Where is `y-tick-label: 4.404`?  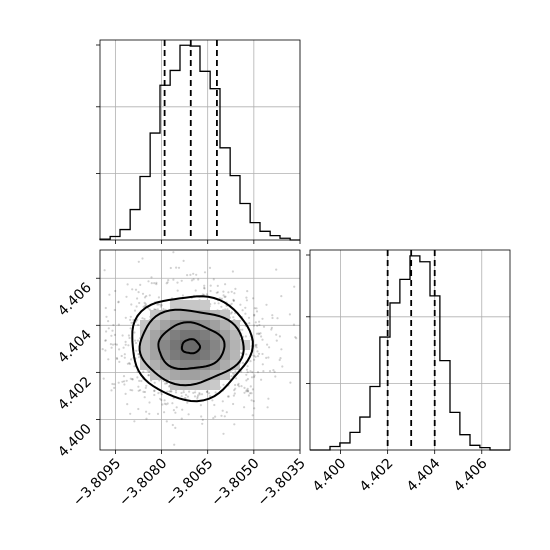 y-tick-label: 4.404 is located at coordinates (75, 347).